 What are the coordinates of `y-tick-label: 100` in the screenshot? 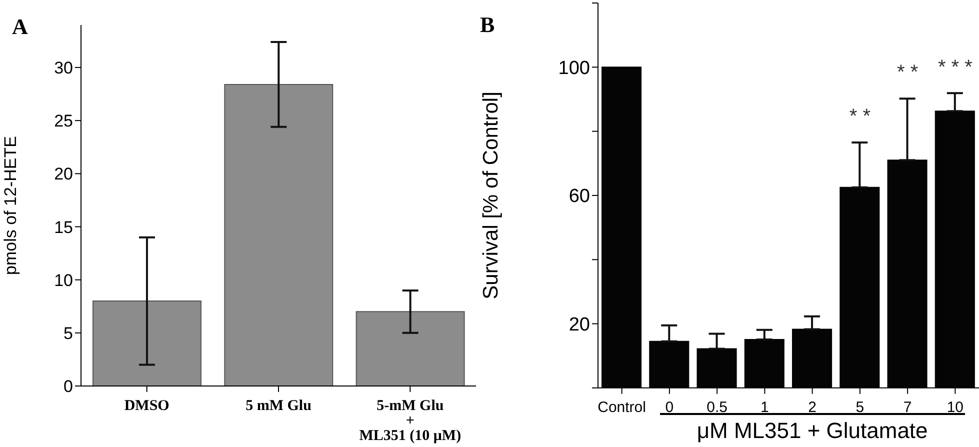 It's located at (574, 68).